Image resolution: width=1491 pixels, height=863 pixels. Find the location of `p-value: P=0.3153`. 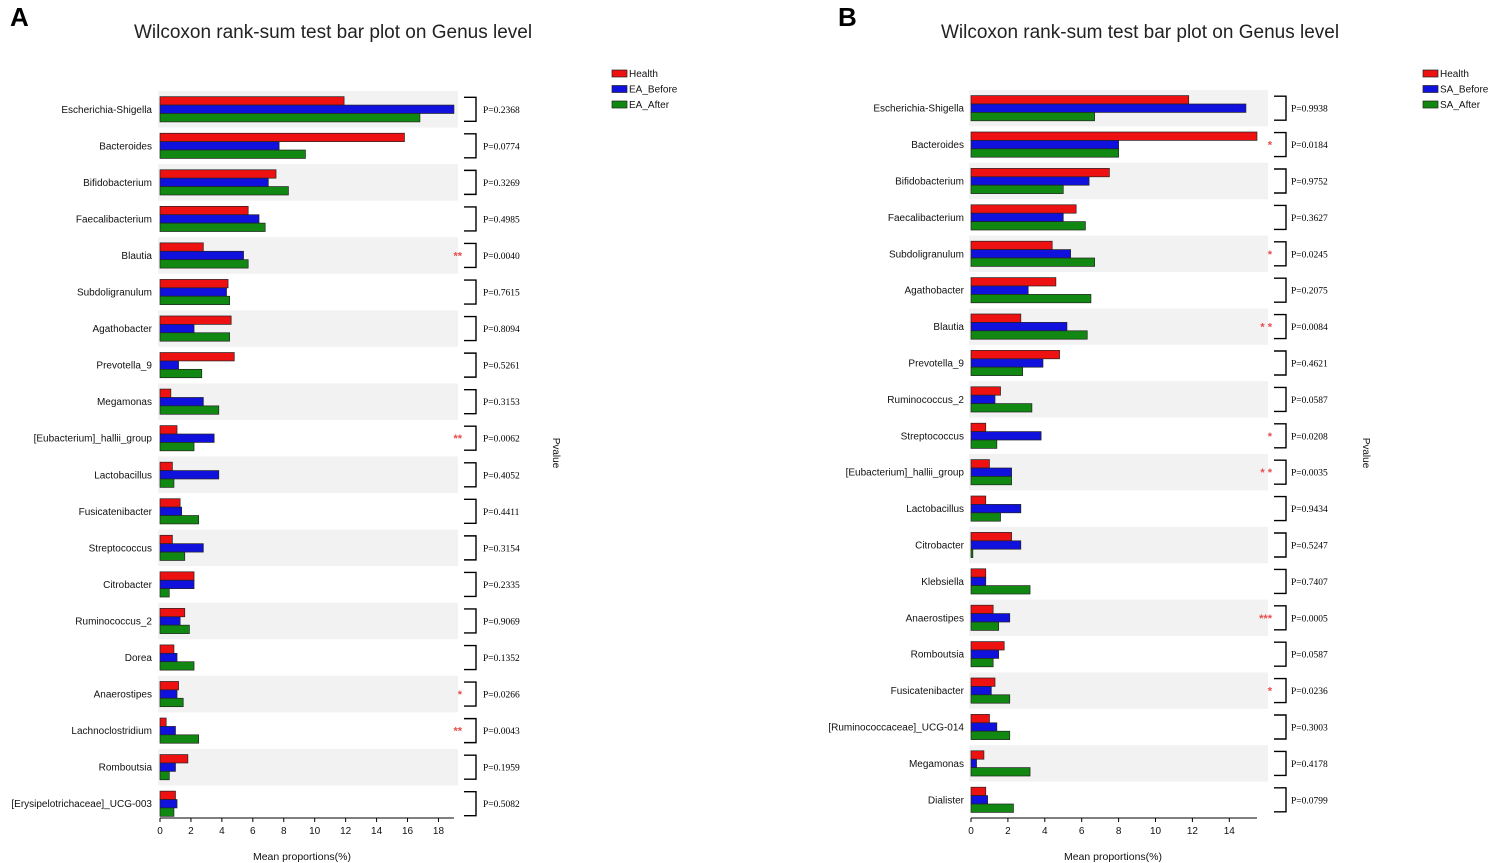

p-value: P=0.3153 is located at coordinates (501, 403).